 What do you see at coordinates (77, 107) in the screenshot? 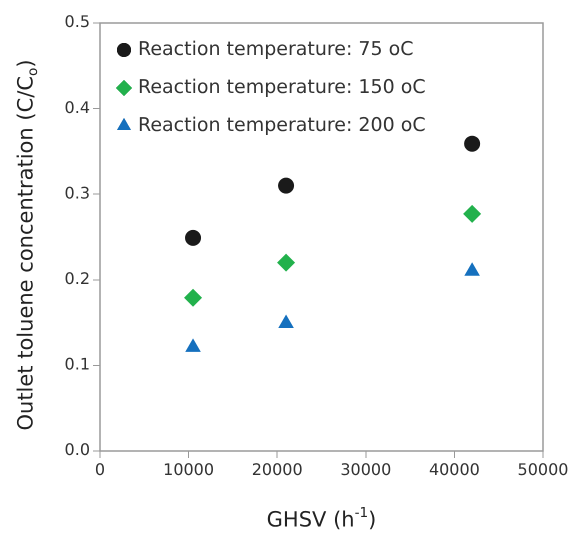
I see `y-tick-label: 0.4` at bounding box center [77, 107].